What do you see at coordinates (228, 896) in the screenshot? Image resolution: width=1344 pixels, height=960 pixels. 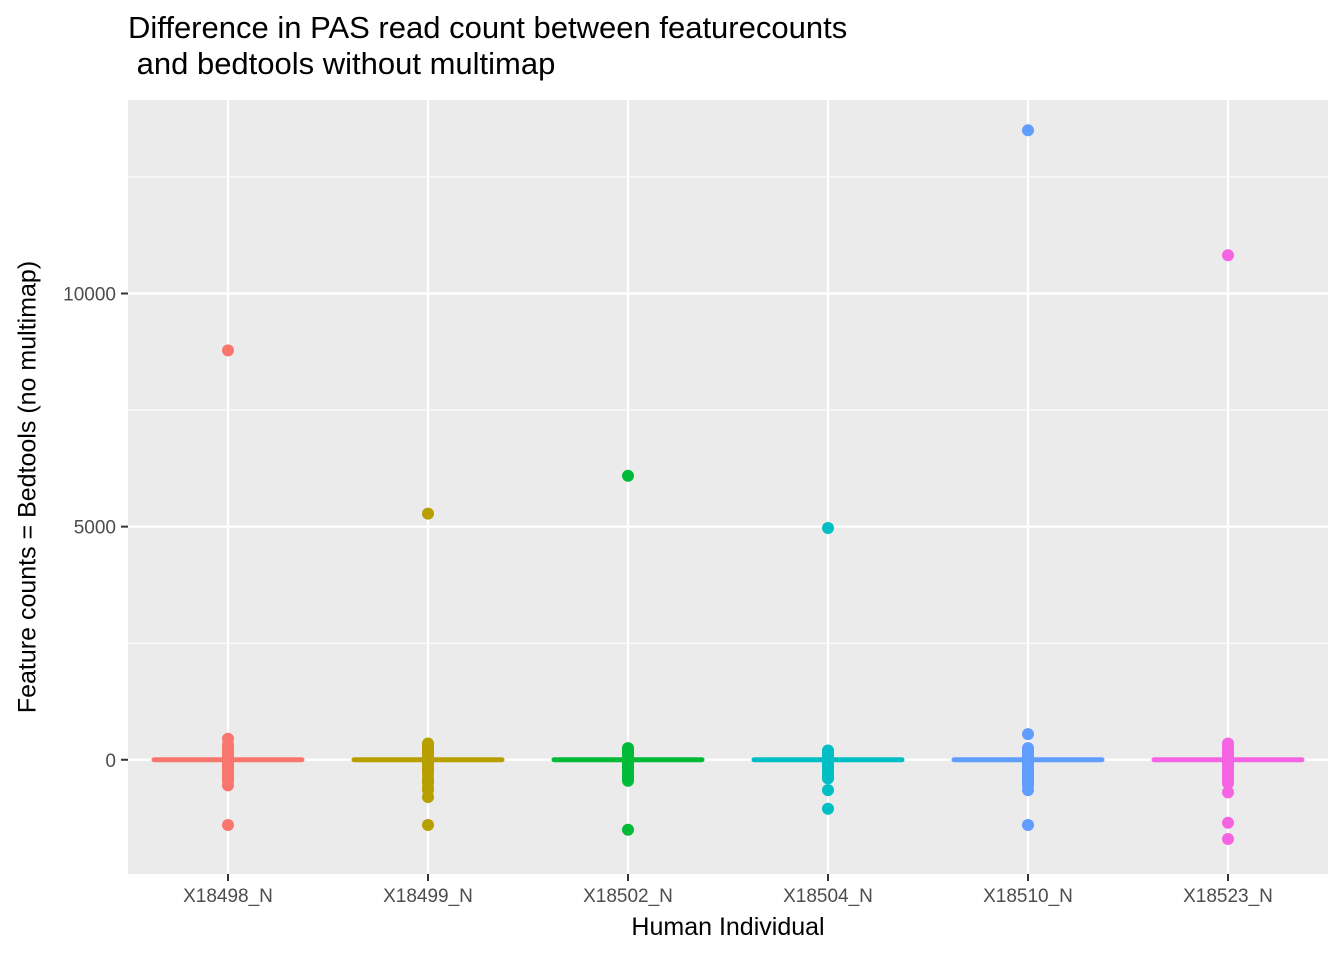 I see `x-tick-label: X18498_N` at bounding box center [228, 896].